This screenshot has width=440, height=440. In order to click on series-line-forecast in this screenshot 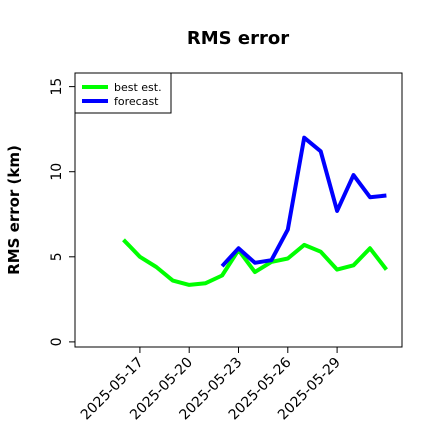, I will do `click(303, 201)`.